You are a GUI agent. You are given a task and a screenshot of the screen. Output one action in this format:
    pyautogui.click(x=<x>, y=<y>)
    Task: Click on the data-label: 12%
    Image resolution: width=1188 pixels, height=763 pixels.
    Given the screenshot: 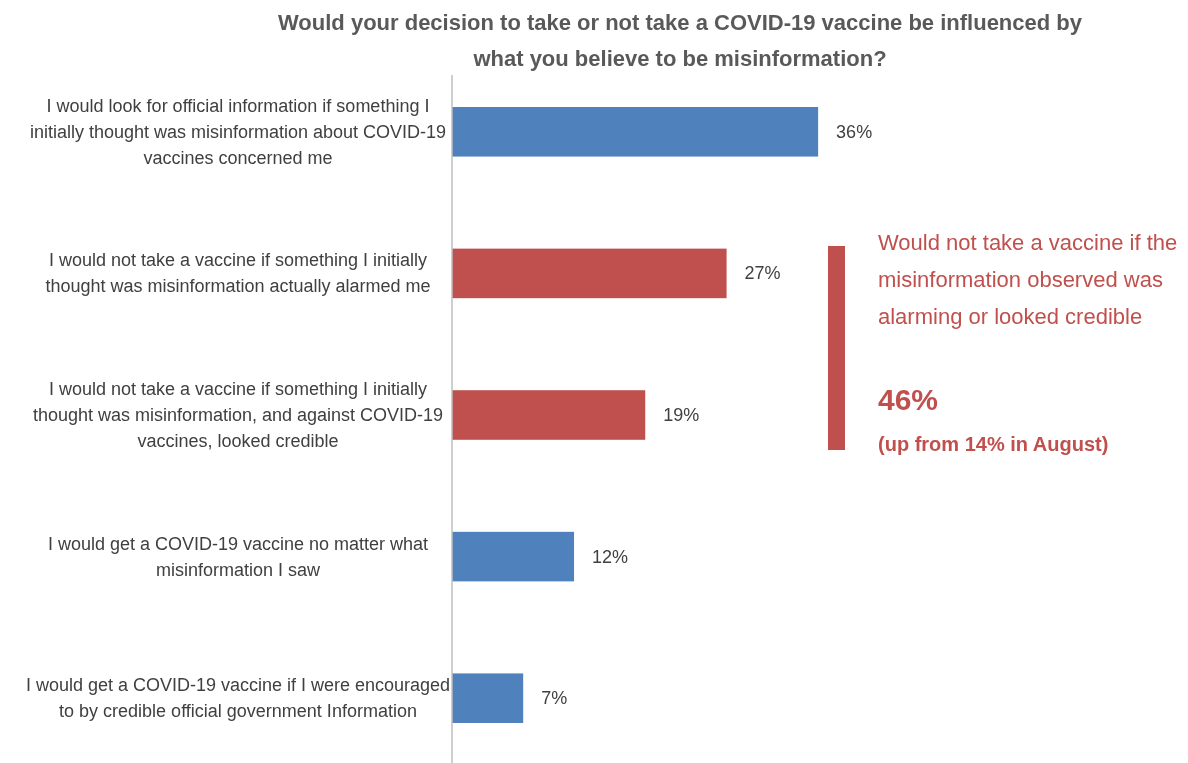 What is the action you would take?
    pyautogui.click(x=610, y=556)
    